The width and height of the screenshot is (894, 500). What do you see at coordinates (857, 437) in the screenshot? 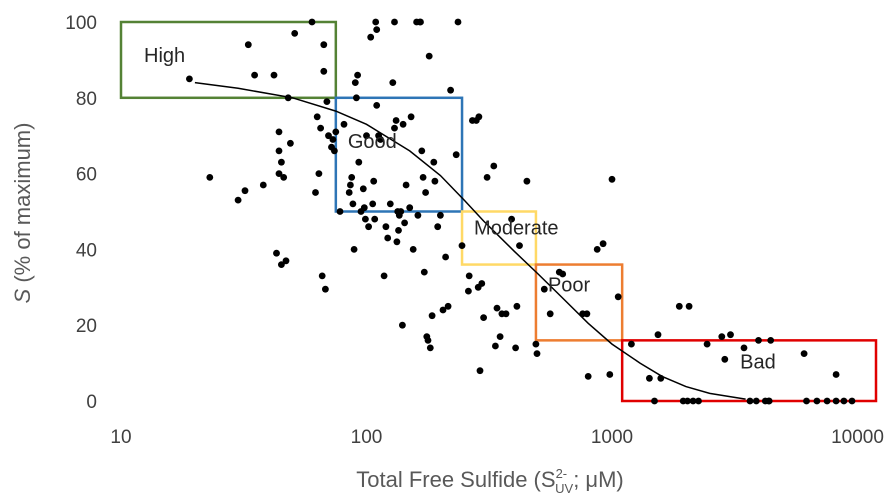
I see `x-tick-label: 10000` at bounding box center [857, 437].